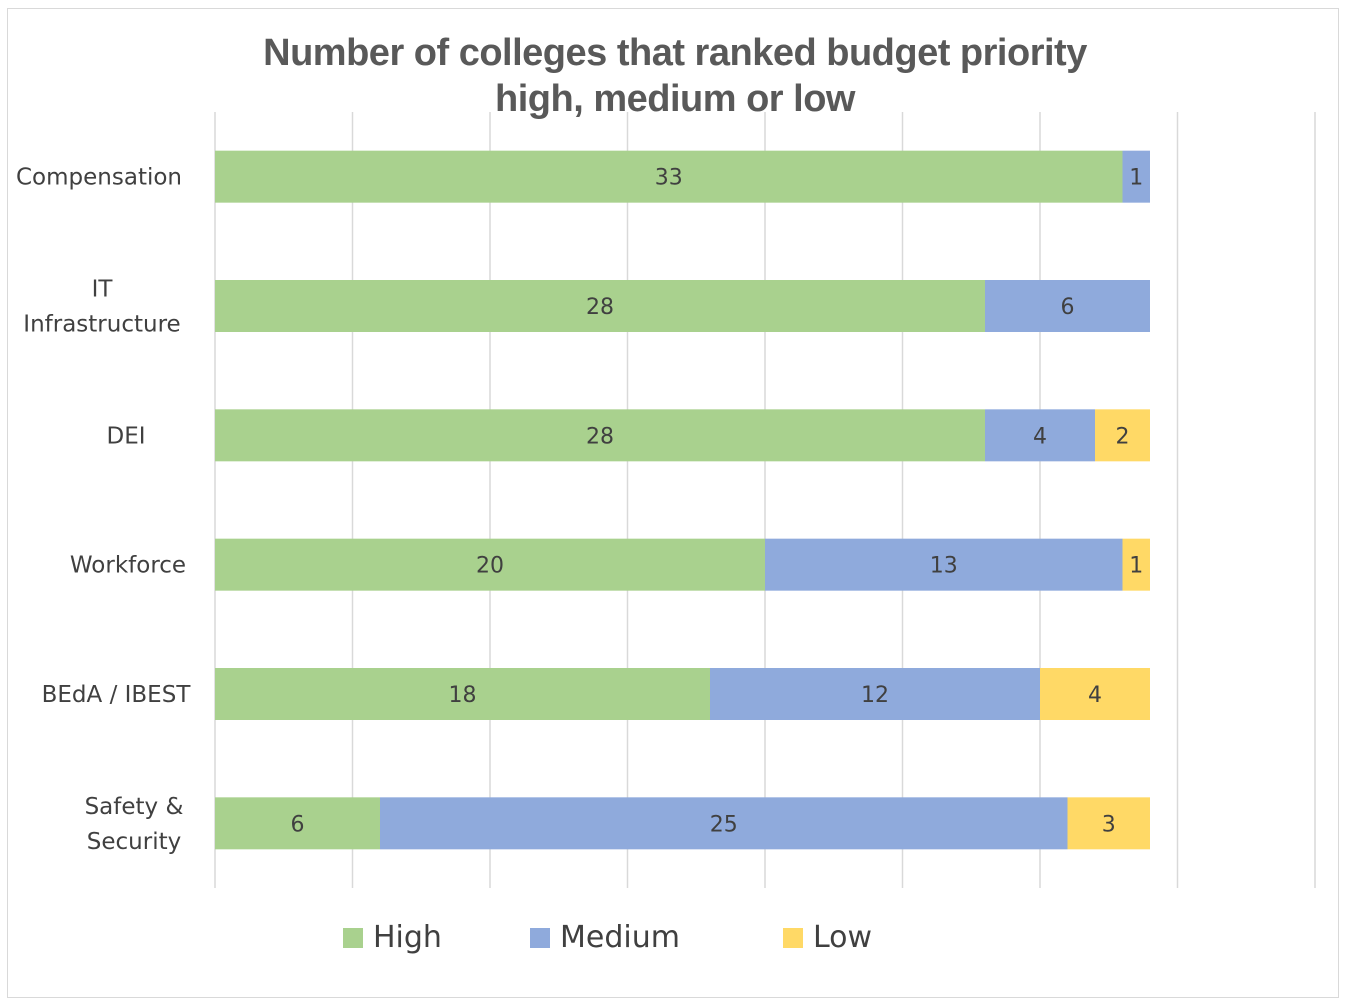 The image size is (1347, 998). I want to click on legend-item-low: Low, so click(827, 937).